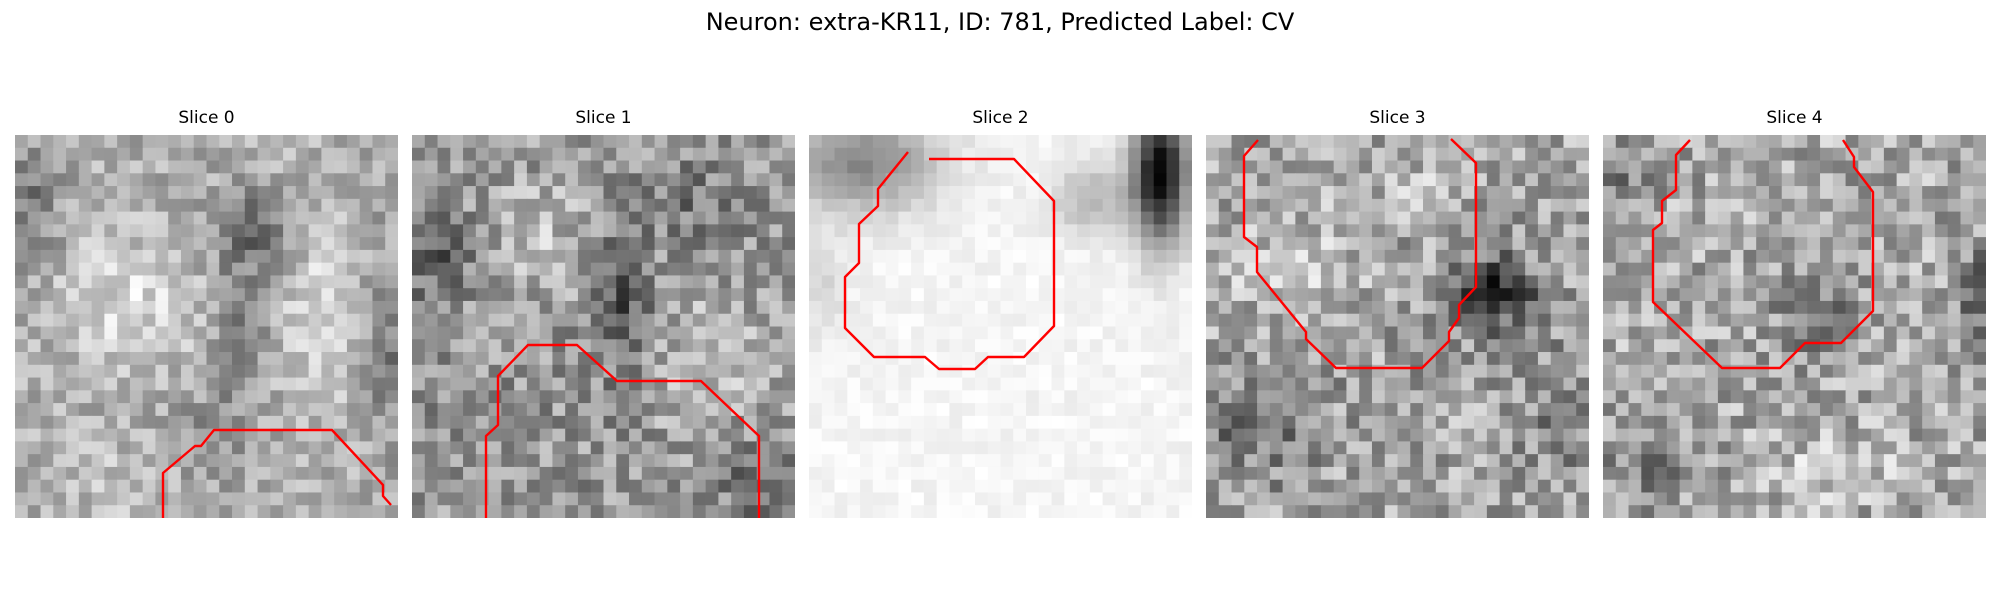 The height and width of the screenshot is (600, 2000). Describe the element at coordinates (1397, 118) in the screenshot. I see `slice-title: Slice 3` at that location.